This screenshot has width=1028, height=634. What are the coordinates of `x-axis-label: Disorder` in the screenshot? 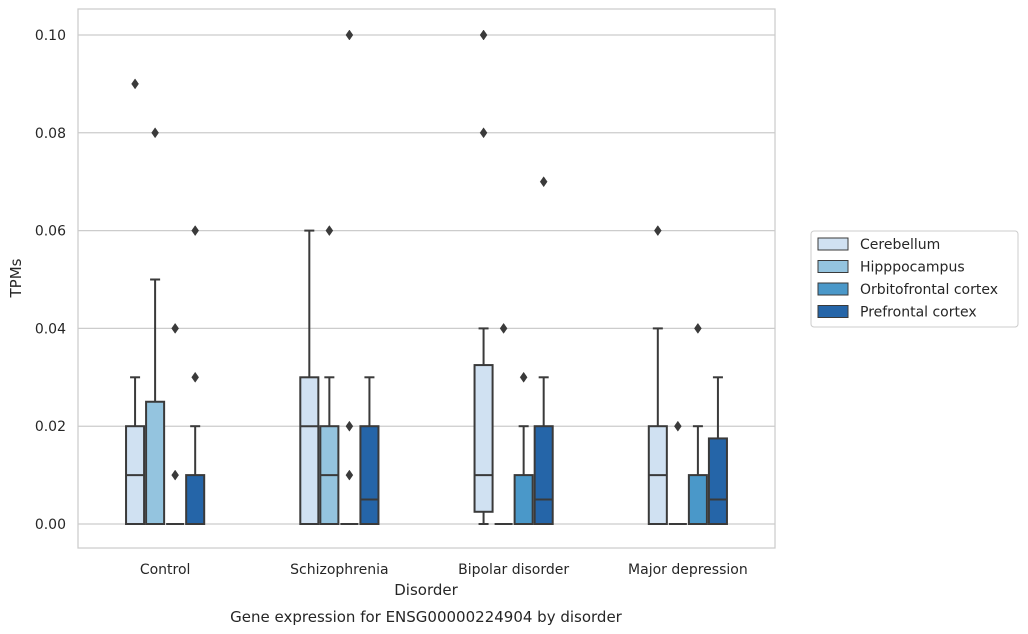 It's located at (426, 590).